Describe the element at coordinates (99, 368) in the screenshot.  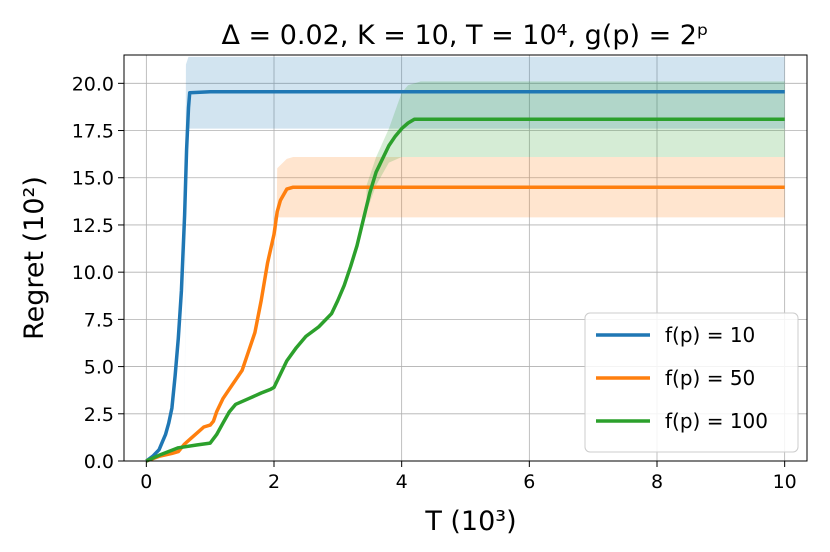
I see `y-tick-label-2: 5.0` at that location.